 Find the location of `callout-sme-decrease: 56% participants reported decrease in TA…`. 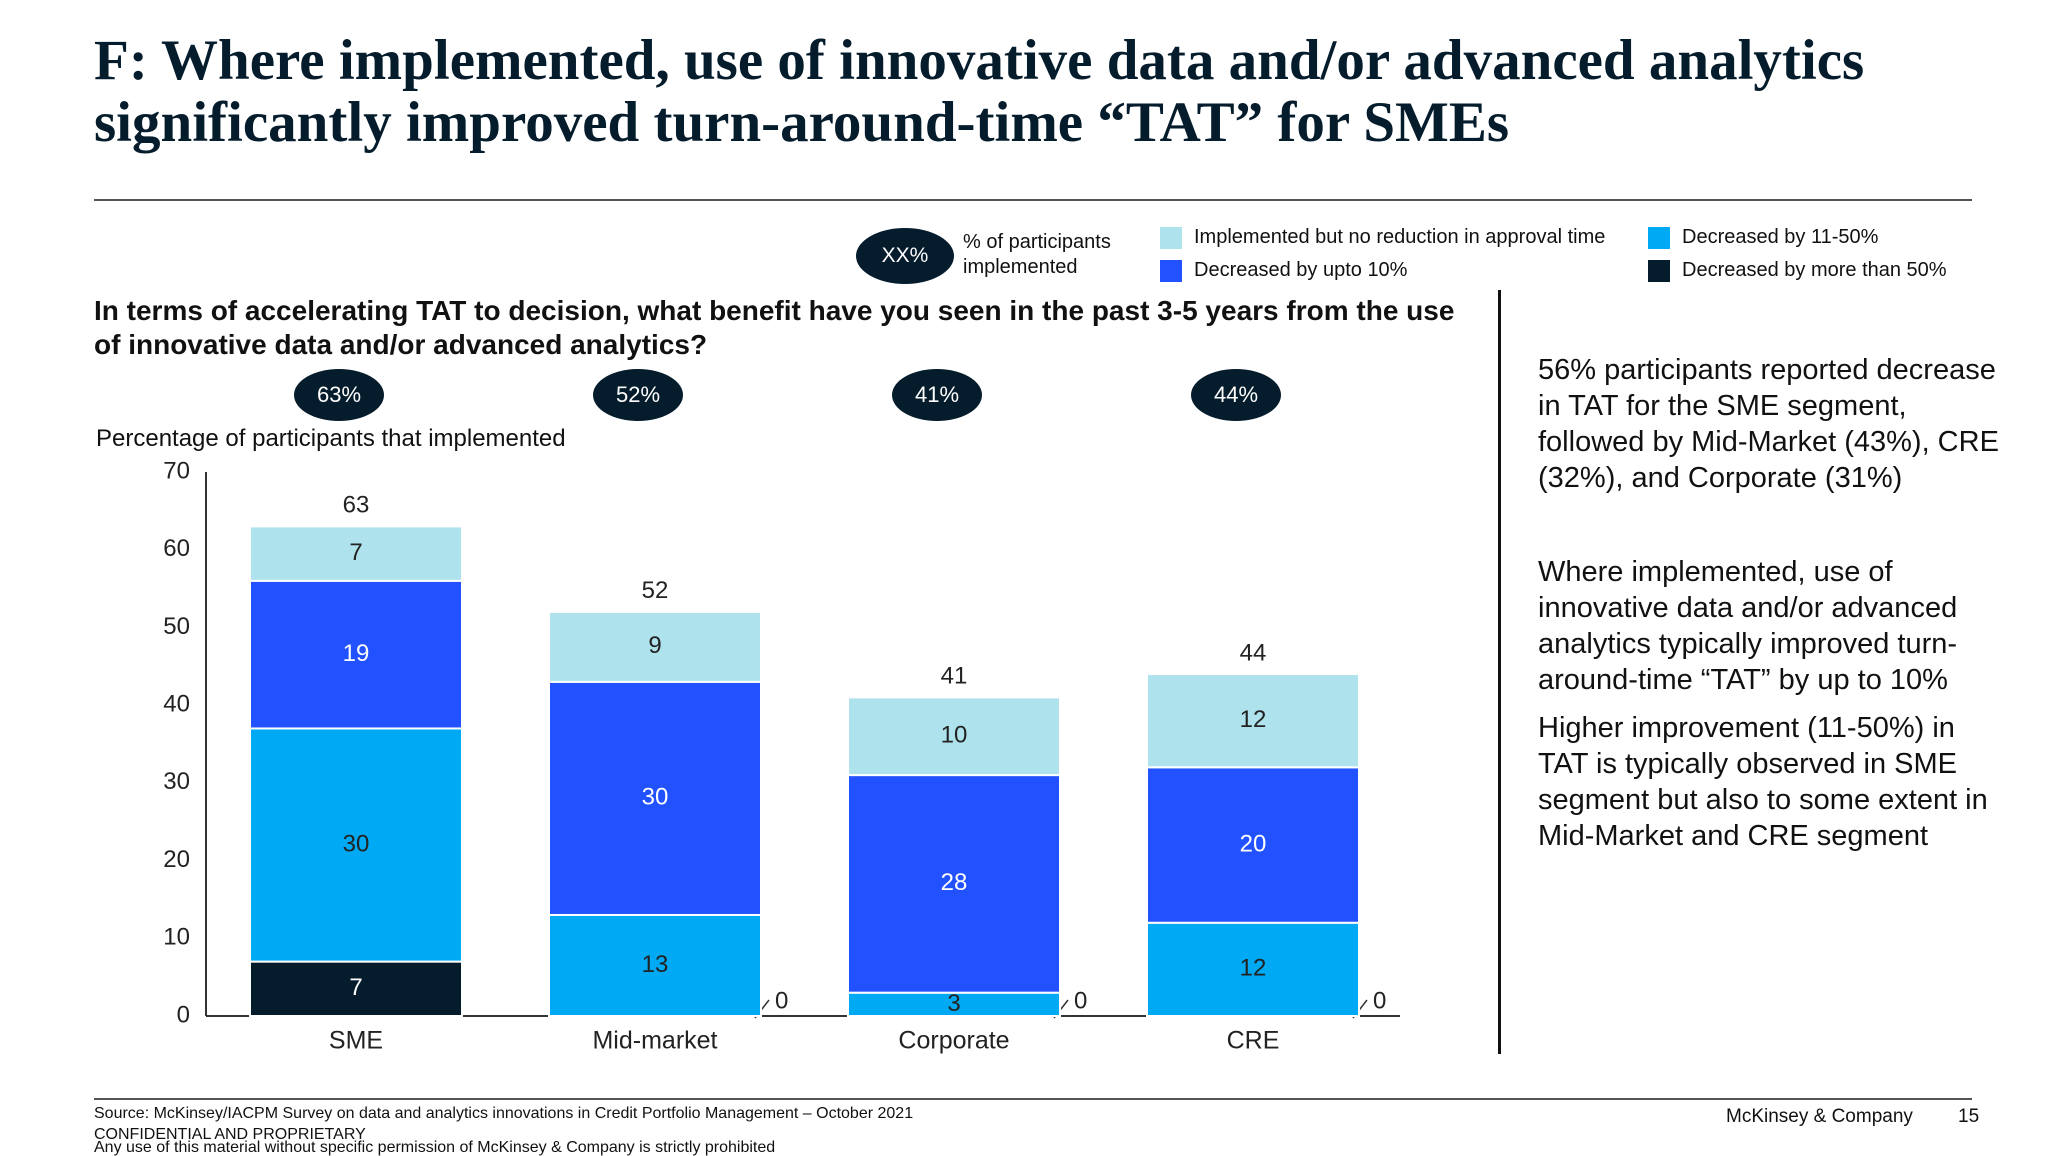

callout-sme-decrease: 56% participants reported decrease in TA… is located at coordinates (1768, 424).